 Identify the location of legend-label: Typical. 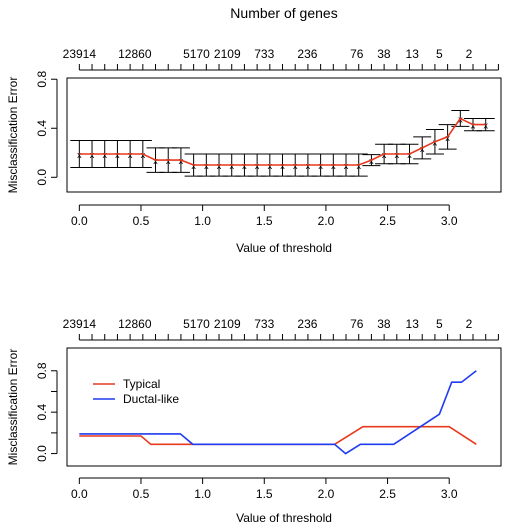
(141, 384).